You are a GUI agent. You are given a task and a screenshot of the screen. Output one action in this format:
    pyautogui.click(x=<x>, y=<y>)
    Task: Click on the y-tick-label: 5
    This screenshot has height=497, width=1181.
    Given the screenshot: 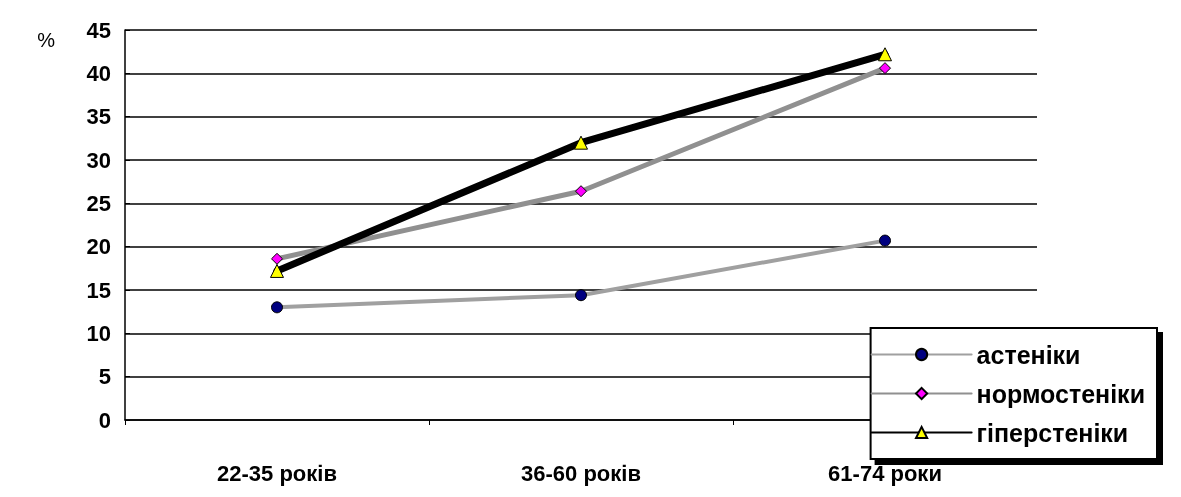 What is the action you would take?
    pyautogui.click(x=104, y=377)
    